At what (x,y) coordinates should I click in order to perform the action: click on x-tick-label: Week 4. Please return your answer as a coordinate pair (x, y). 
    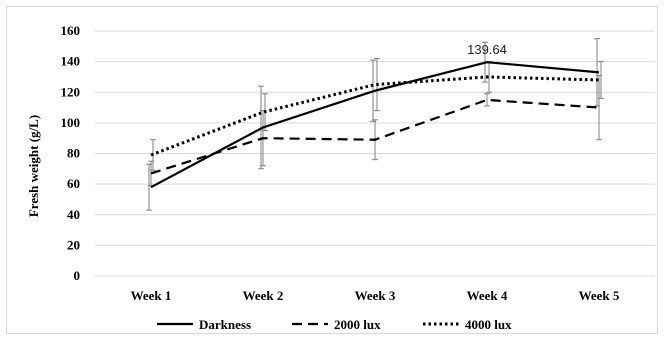
    Looking at the image, I should click on (487, 295).